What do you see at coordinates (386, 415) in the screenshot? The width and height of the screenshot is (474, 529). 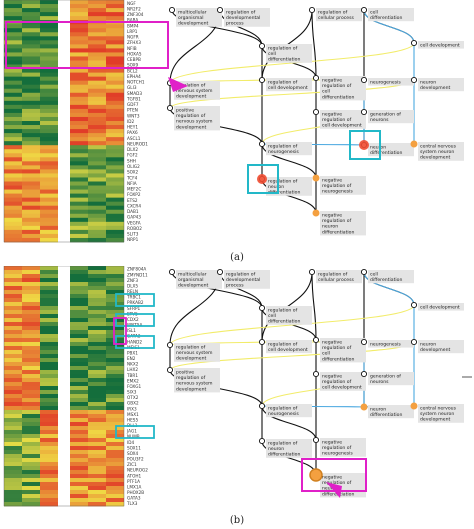 I see `go-term-label: differentiation` at bounding box center [386, 415].